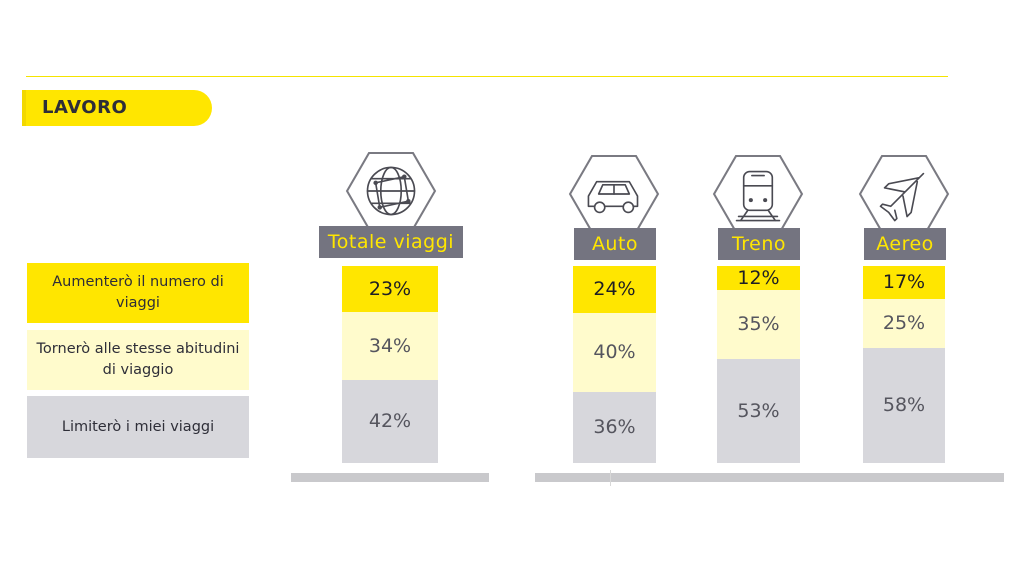 Image resolution: width=1024 pixels, height=576 pixels. I want to click on bar-segment: 24%, so click(614, 289).